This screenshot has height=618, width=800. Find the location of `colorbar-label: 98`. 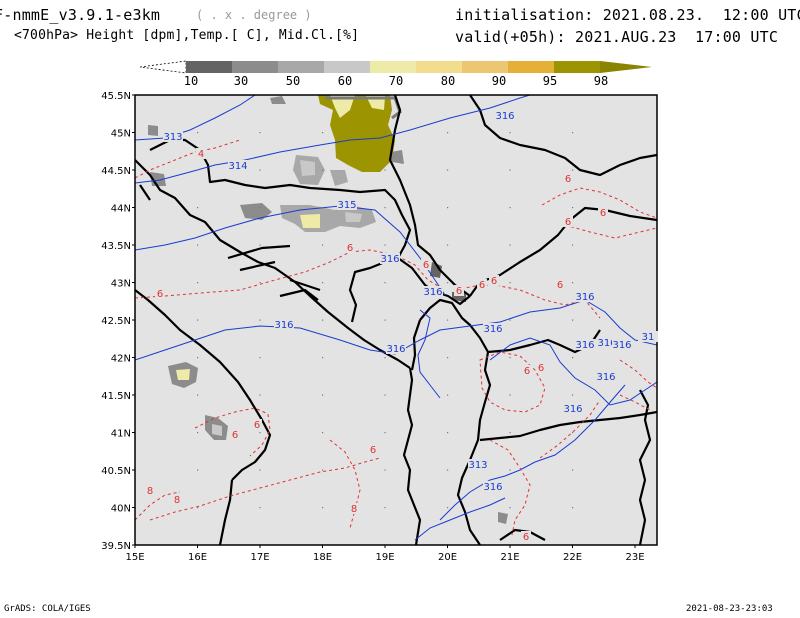

colorbar-label: 98 is located at coordinates (601, 81).